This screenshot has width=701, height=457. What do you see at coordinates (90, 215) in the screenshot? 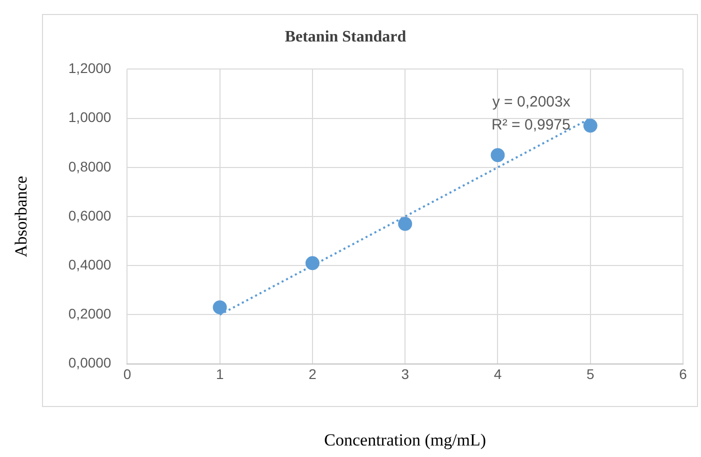
I see `y-tick-label: 0,6000` at bounding box center [90, 215].